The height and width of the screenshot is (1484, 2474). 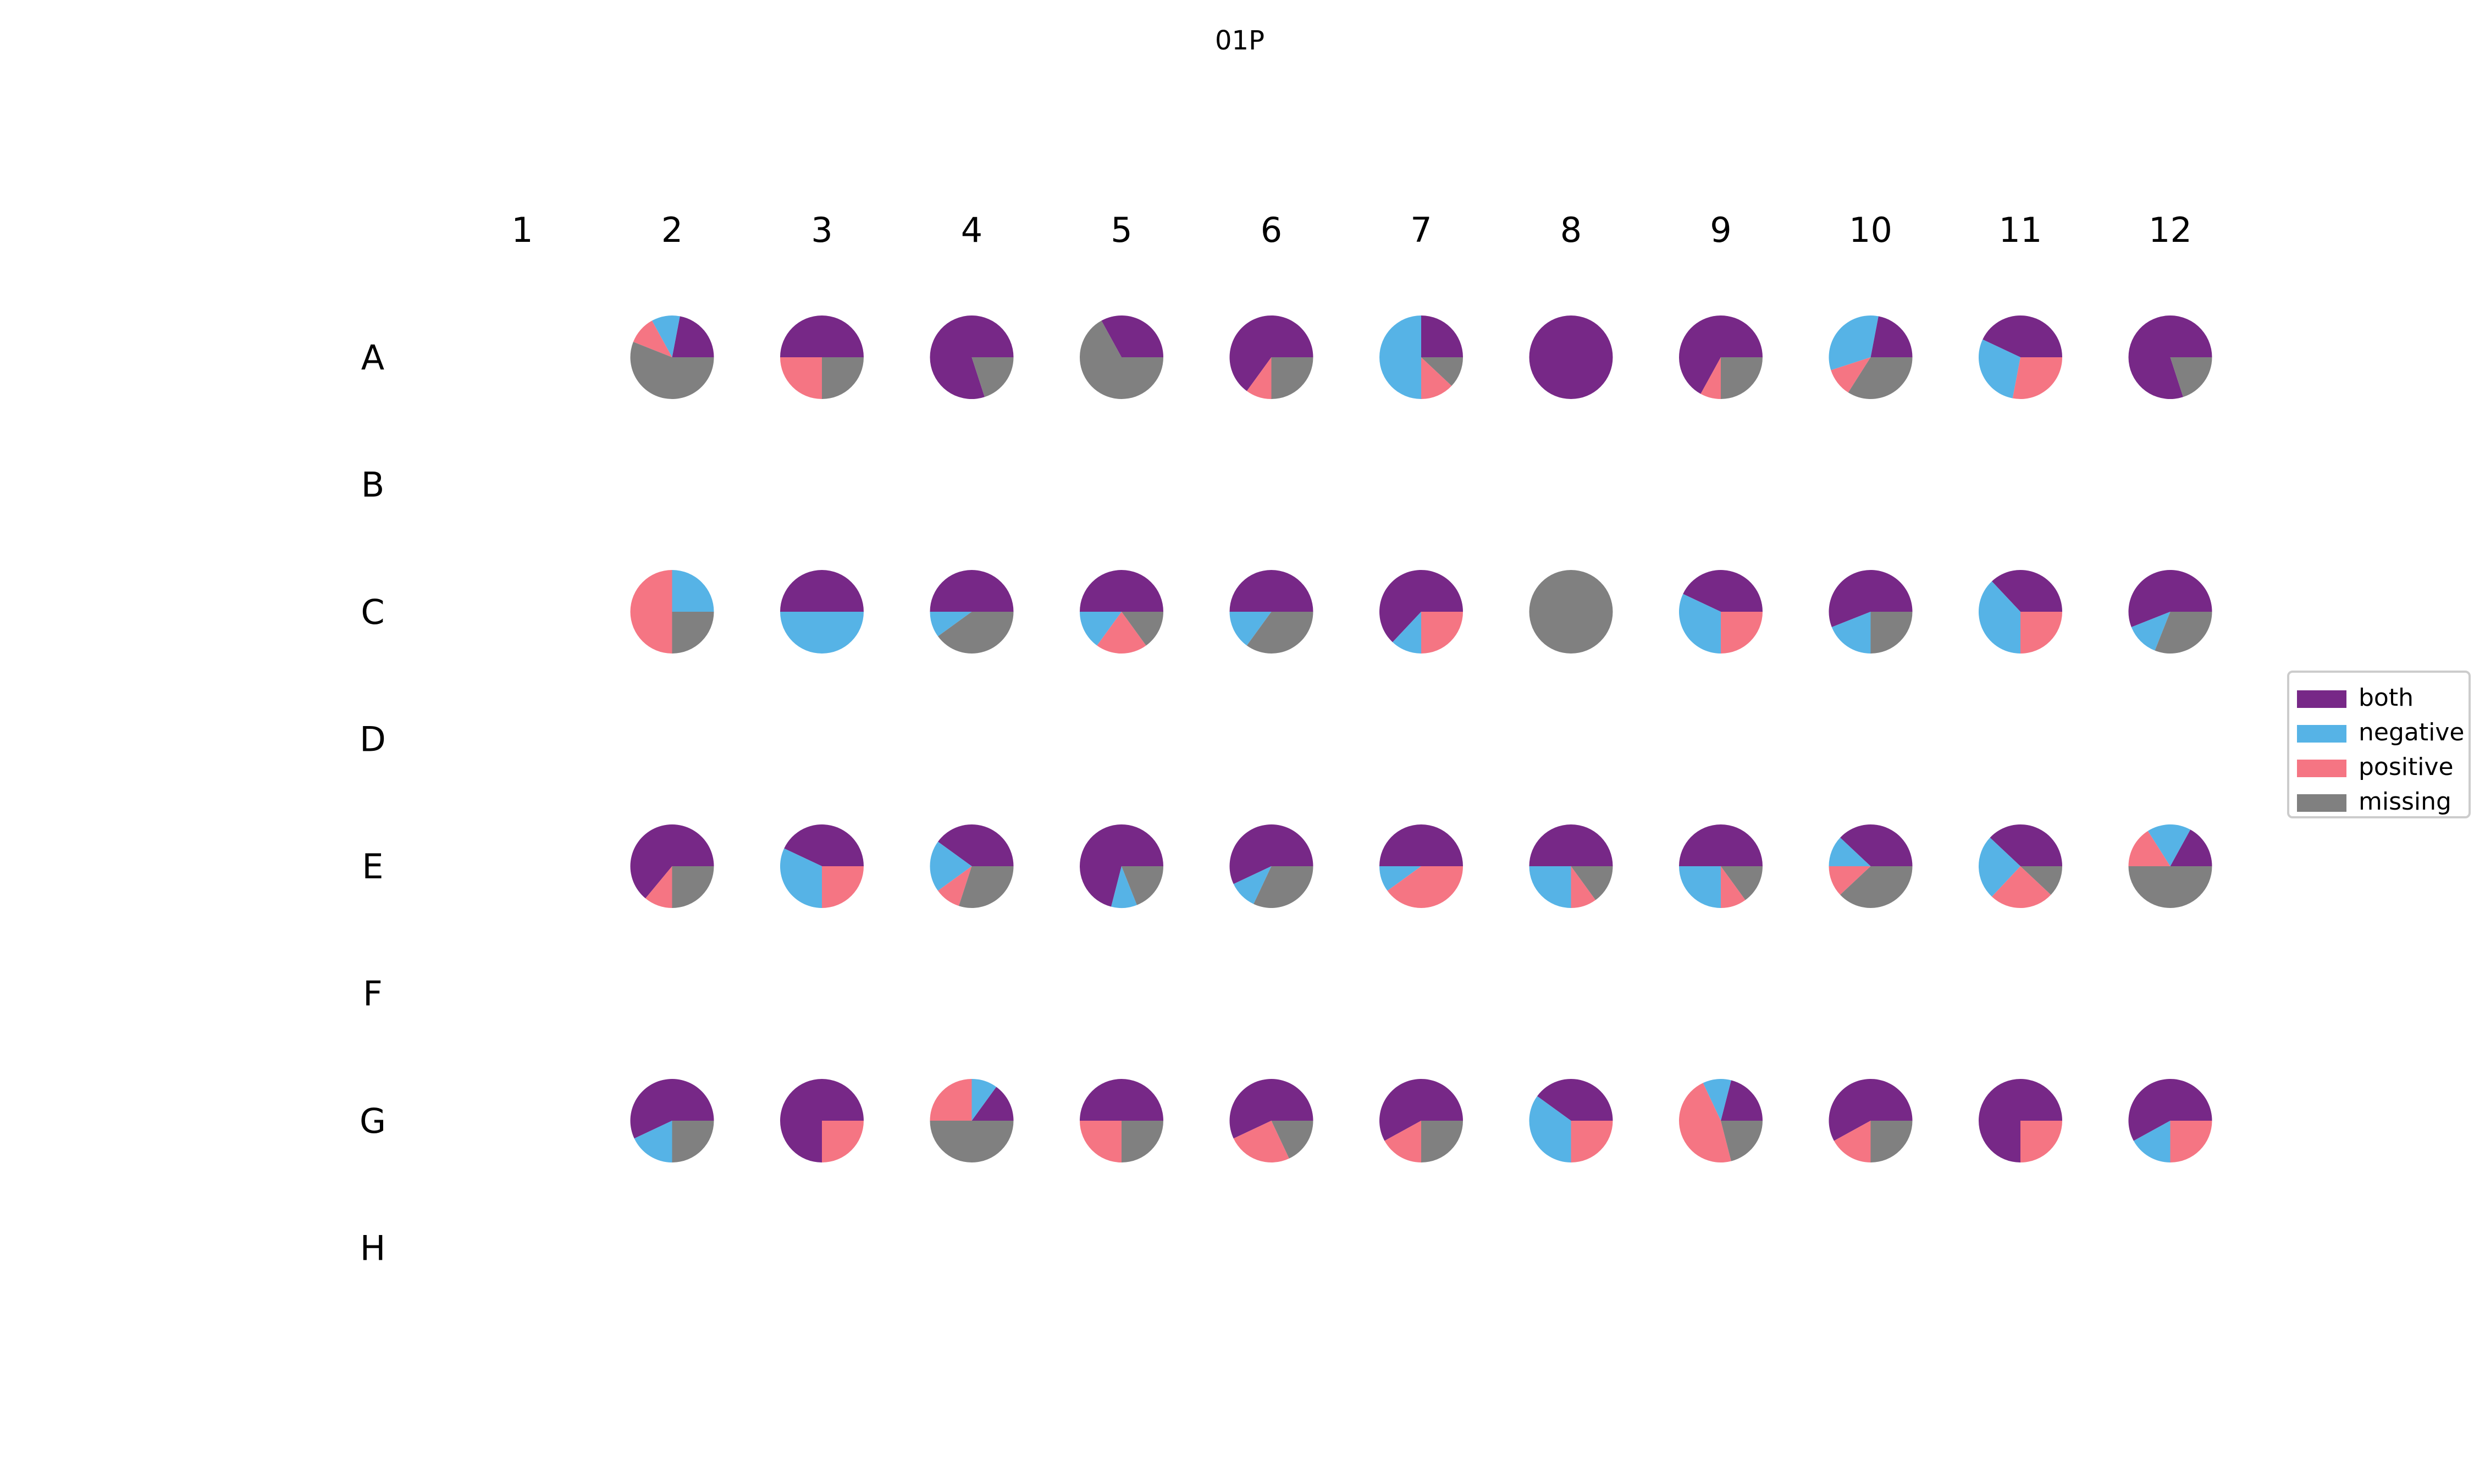 I want to click on pie-slice-A2-both, so click(x=693, y=336).